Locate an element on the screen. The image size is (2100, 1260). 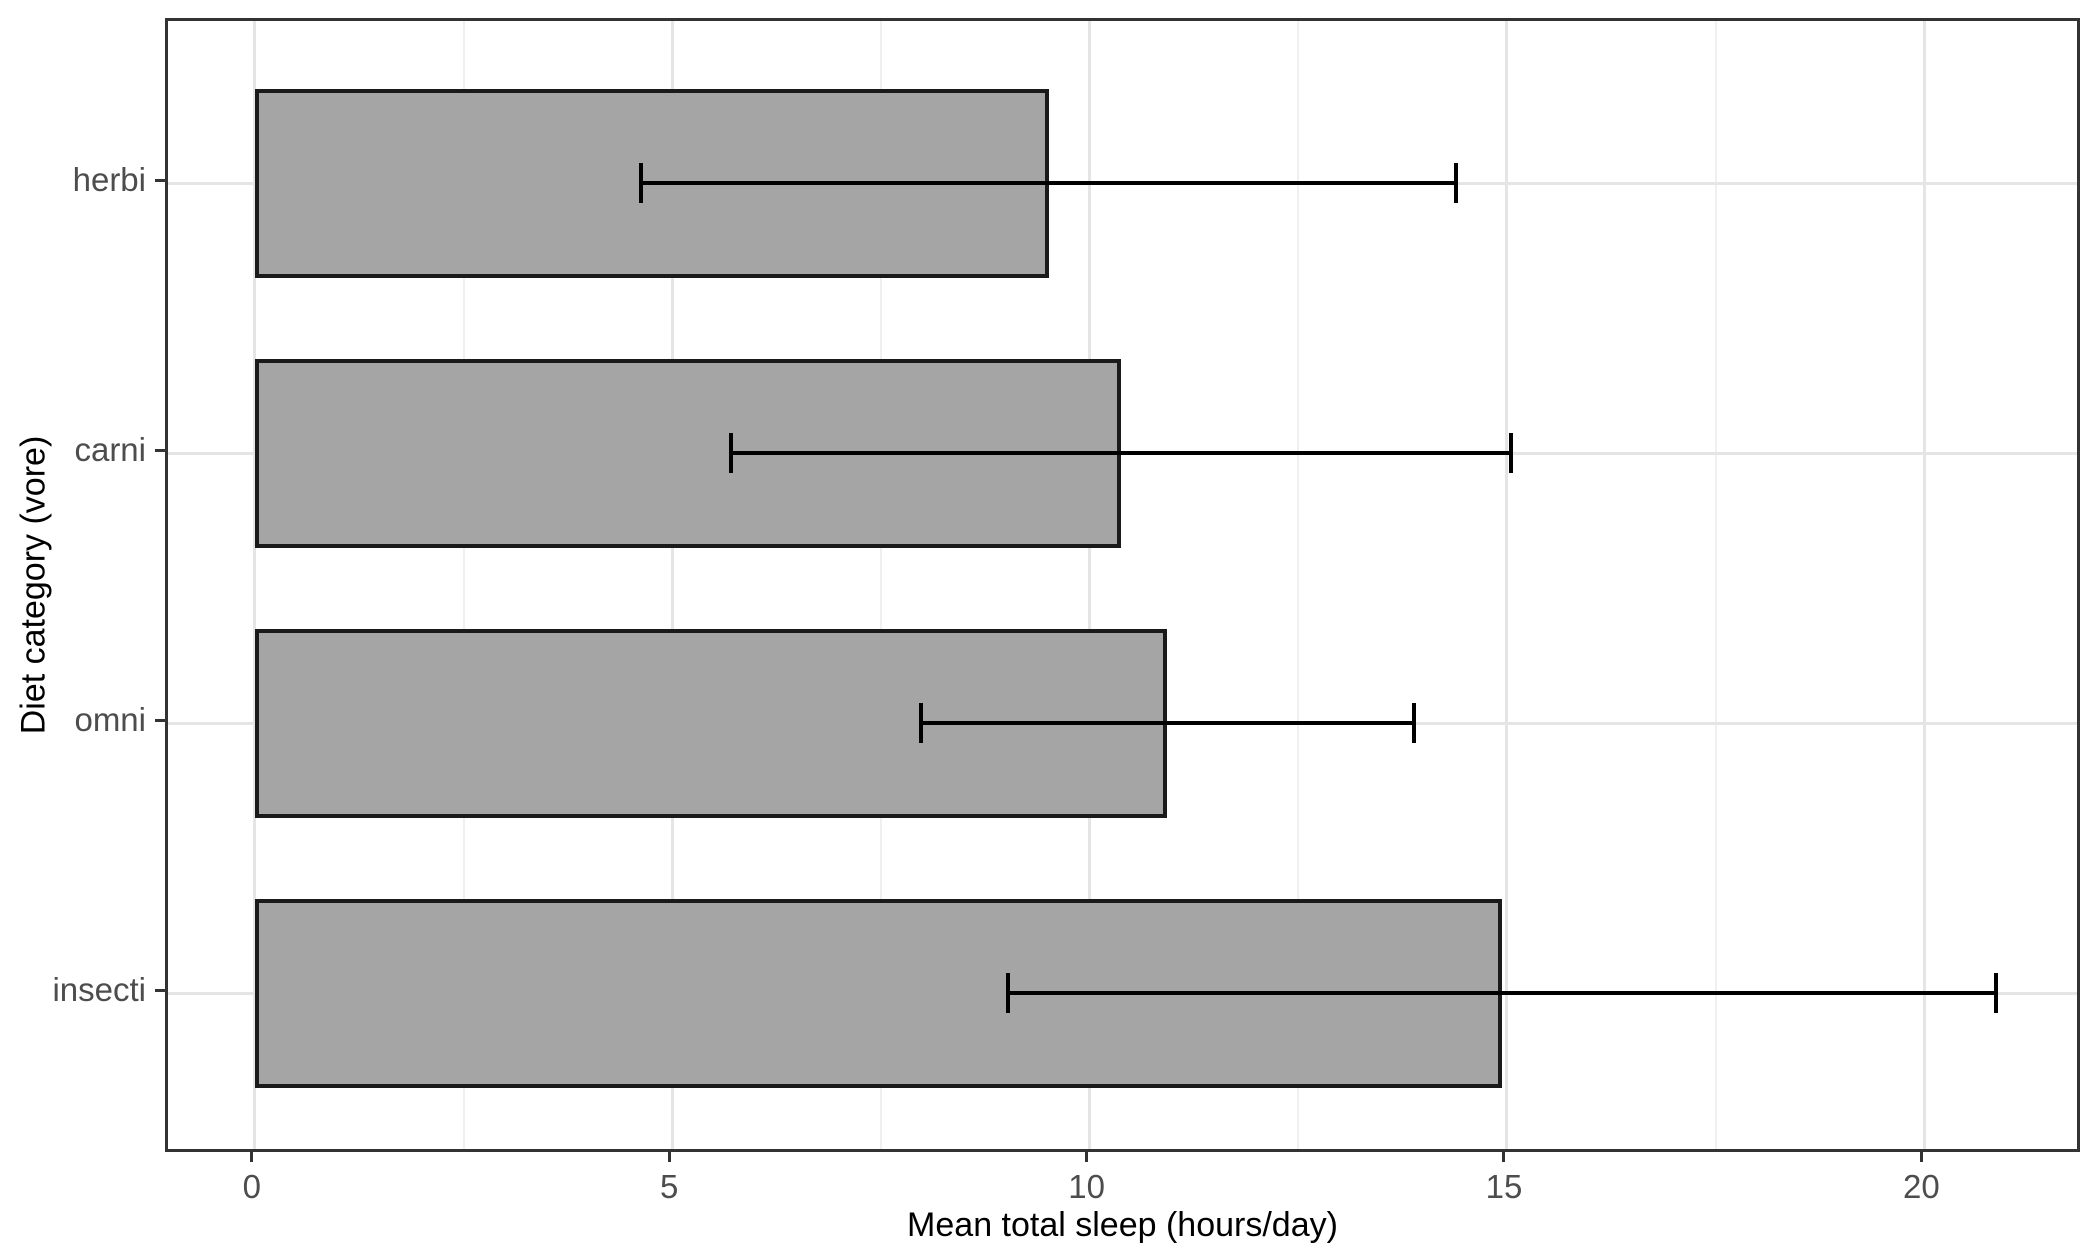
errorbar-omni is located at coordinates (1167, 723).